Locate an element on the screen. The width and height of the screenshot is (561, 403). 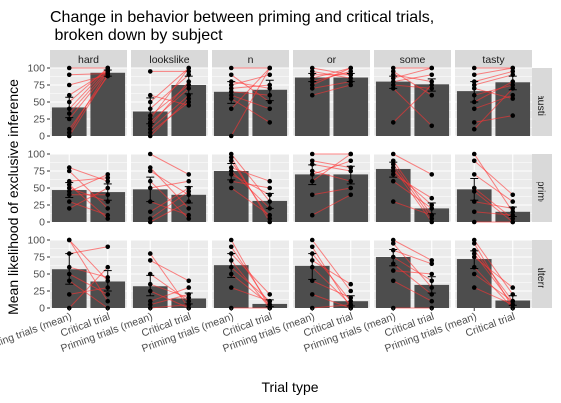
panel-noprime-n is located at coordinates (250, 188).